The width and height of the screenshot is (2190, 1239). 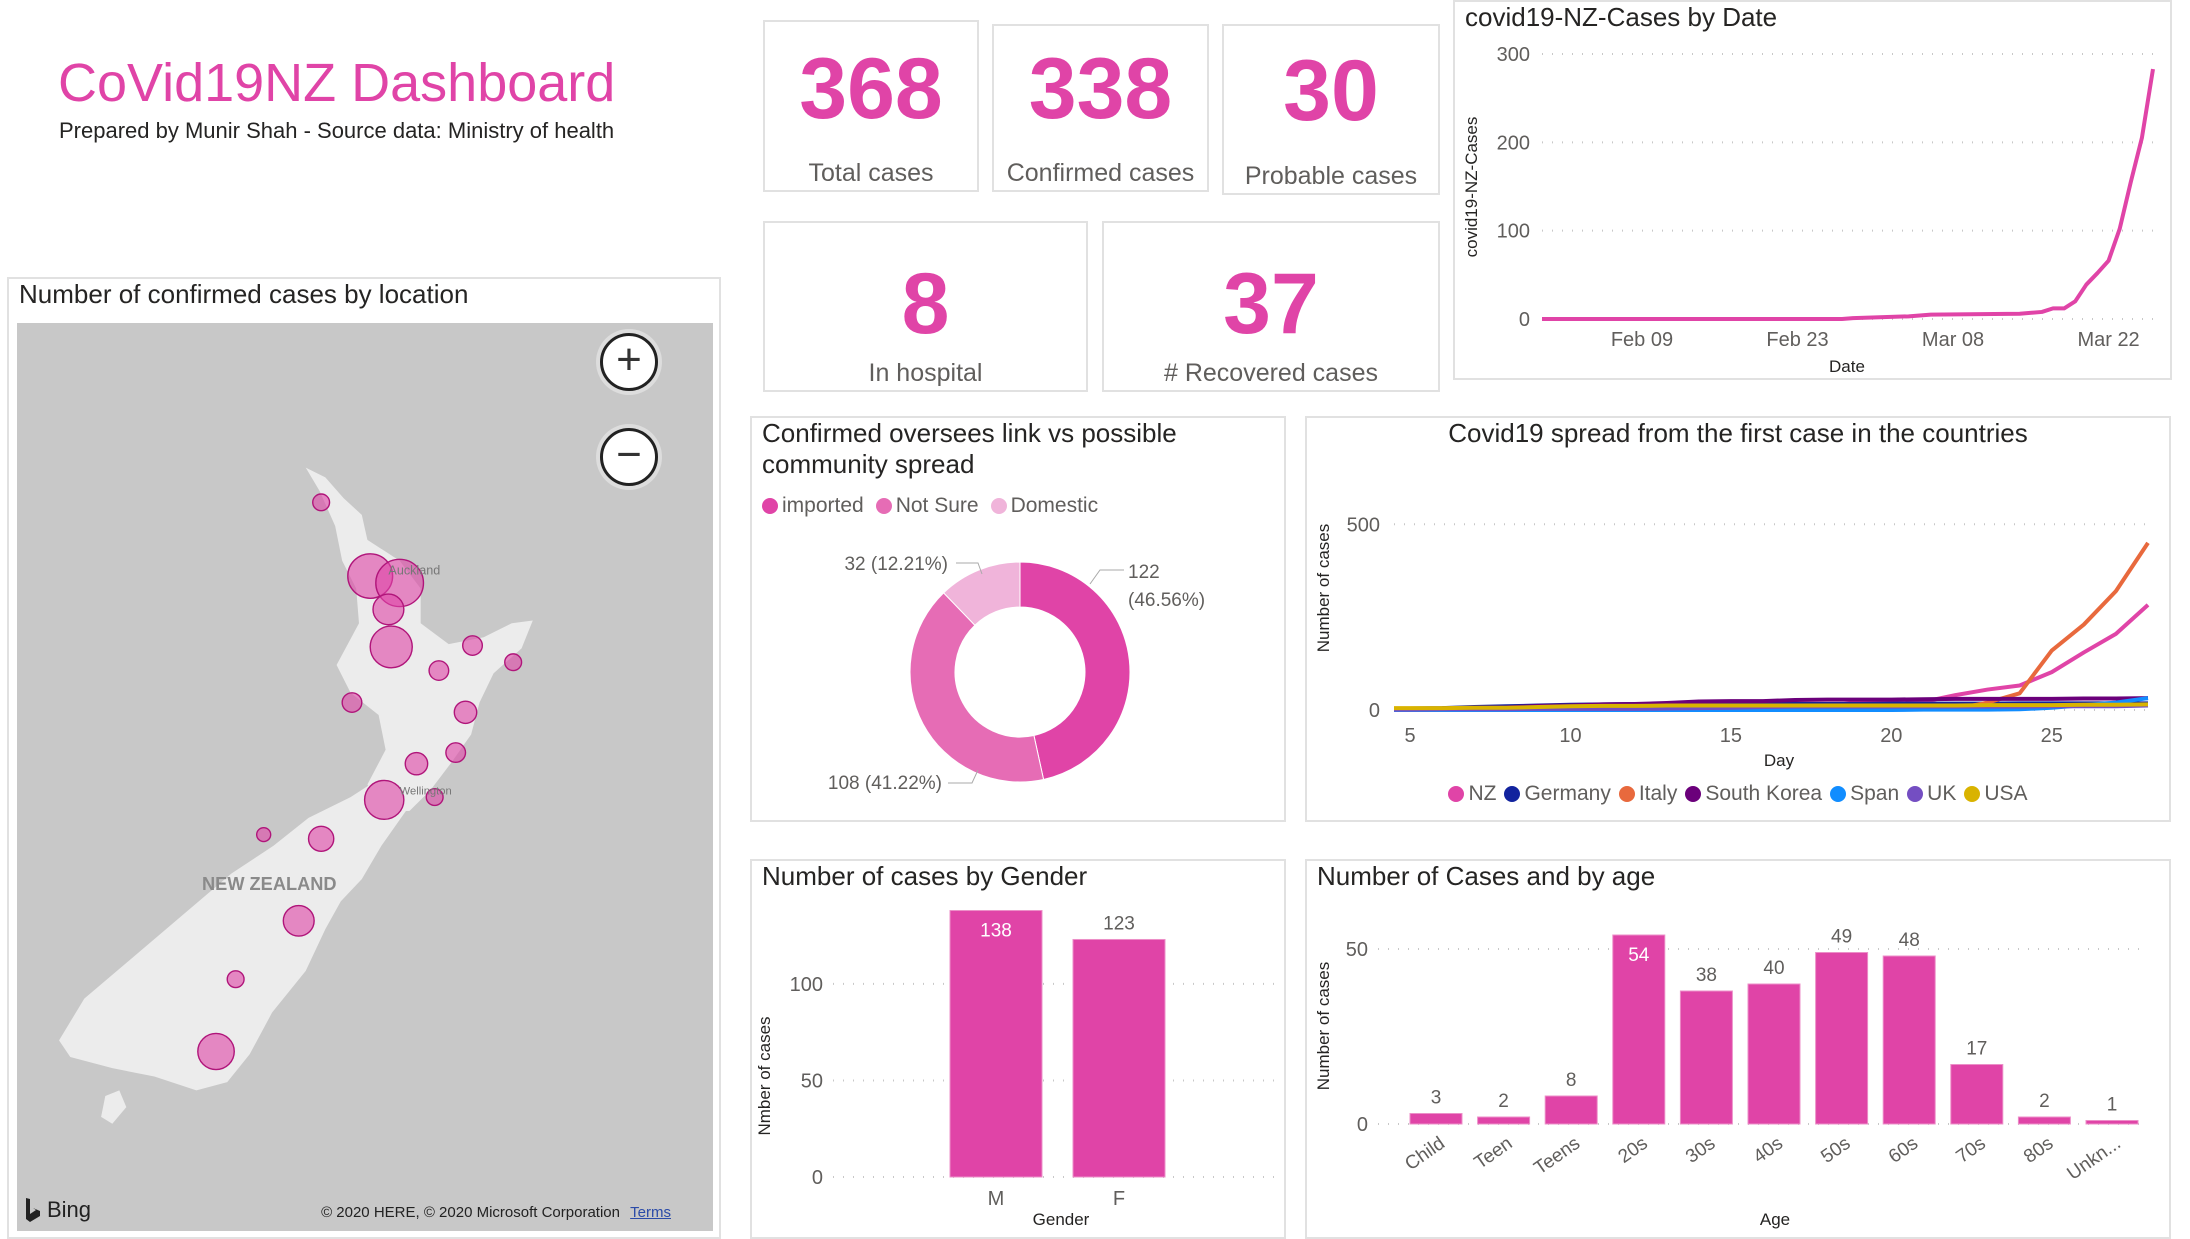 What do you see at coordinates (2052, 736) in the screenshot?
I see `x-tick-label: 25` at bounding box center [2052, 736].